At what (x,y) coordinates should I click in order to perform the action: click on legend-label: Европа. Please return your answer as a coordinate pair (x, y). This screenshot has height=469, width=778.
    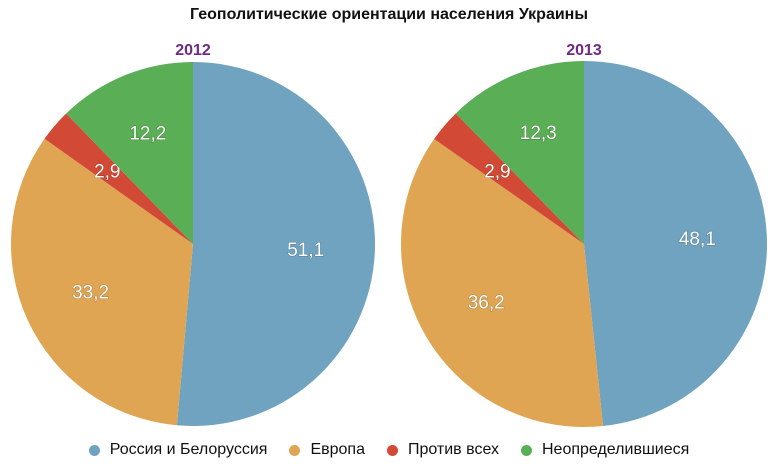
    Looking at the image, I should click on (337, 449).